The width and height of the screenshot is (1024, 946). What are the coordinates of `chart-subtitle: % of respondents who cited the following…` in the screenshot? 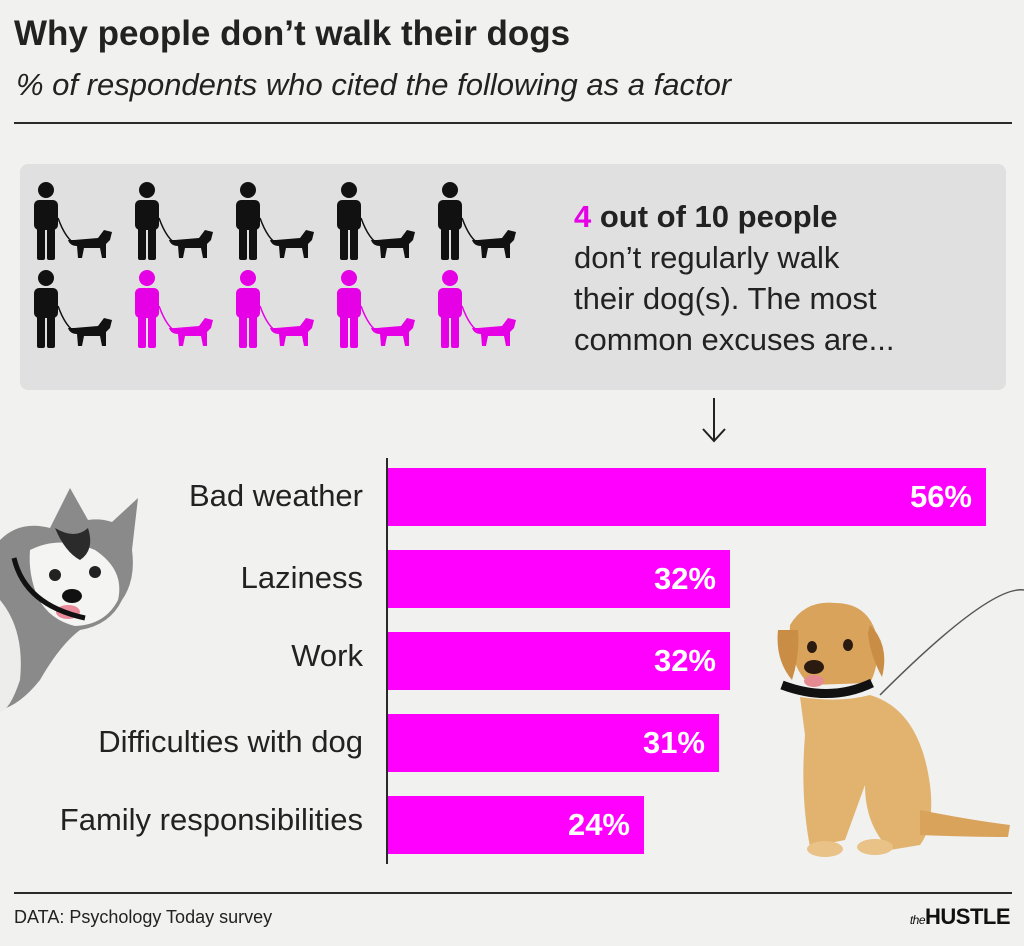 It's located at (374, 84).